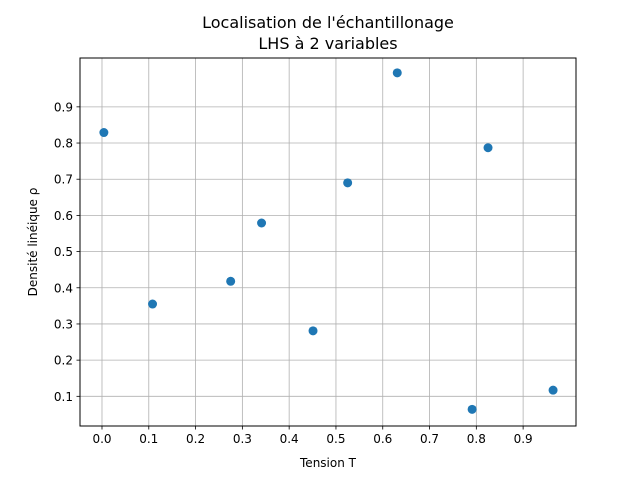 This screenshot has width=640, height=484. I want to click on x-tick-label: 0.2, so click(195, 439).